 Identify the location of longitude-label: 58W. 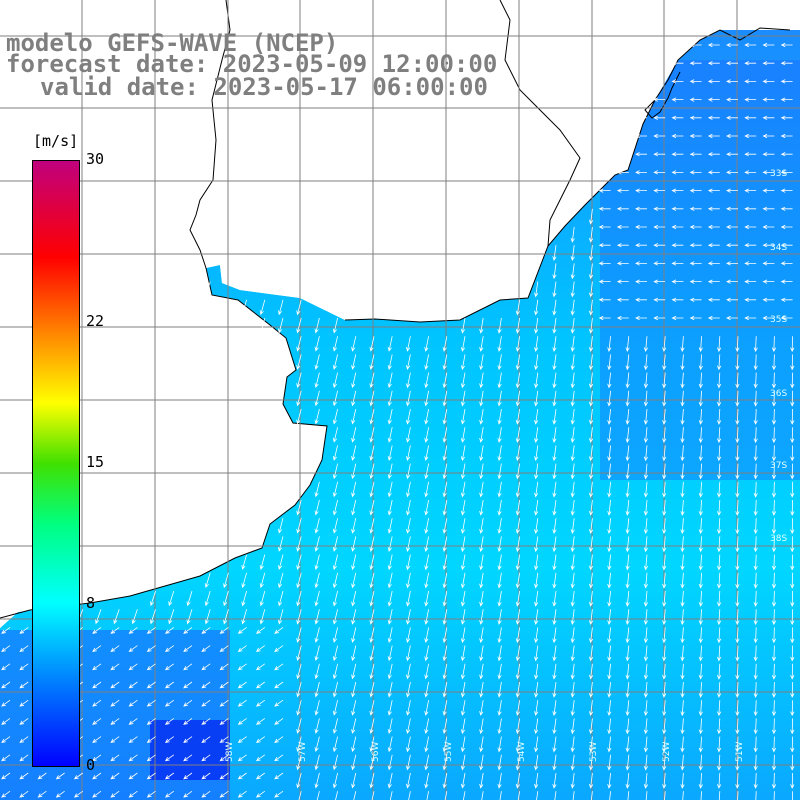
(230, 752).